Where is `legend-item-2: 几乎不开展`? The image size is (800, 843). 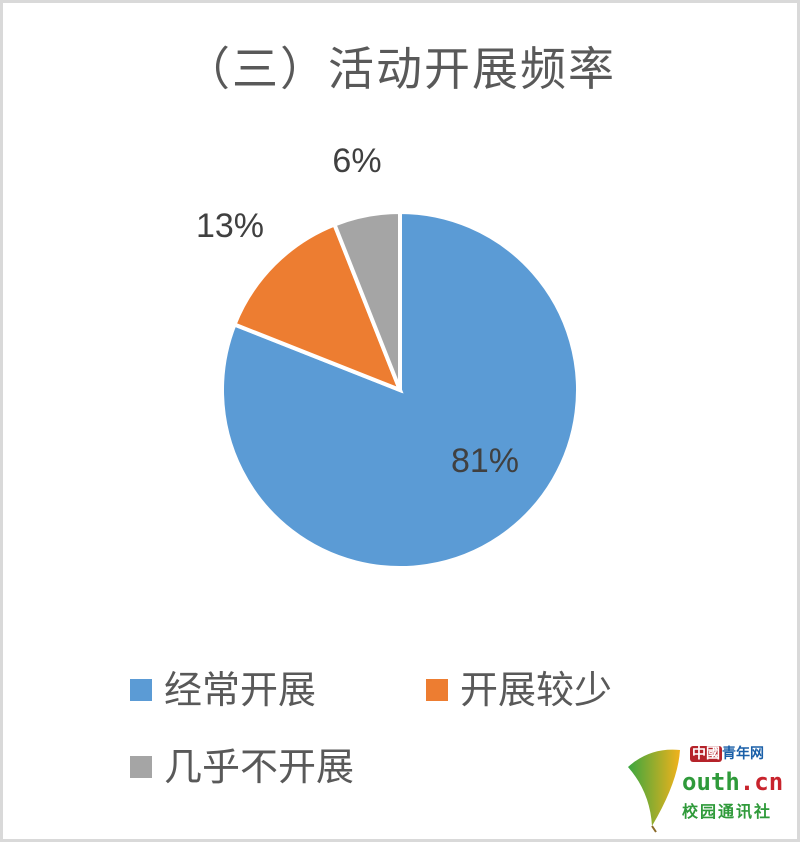
legend-item-2: 几乎不开展 is located at coordinates (242, 767).